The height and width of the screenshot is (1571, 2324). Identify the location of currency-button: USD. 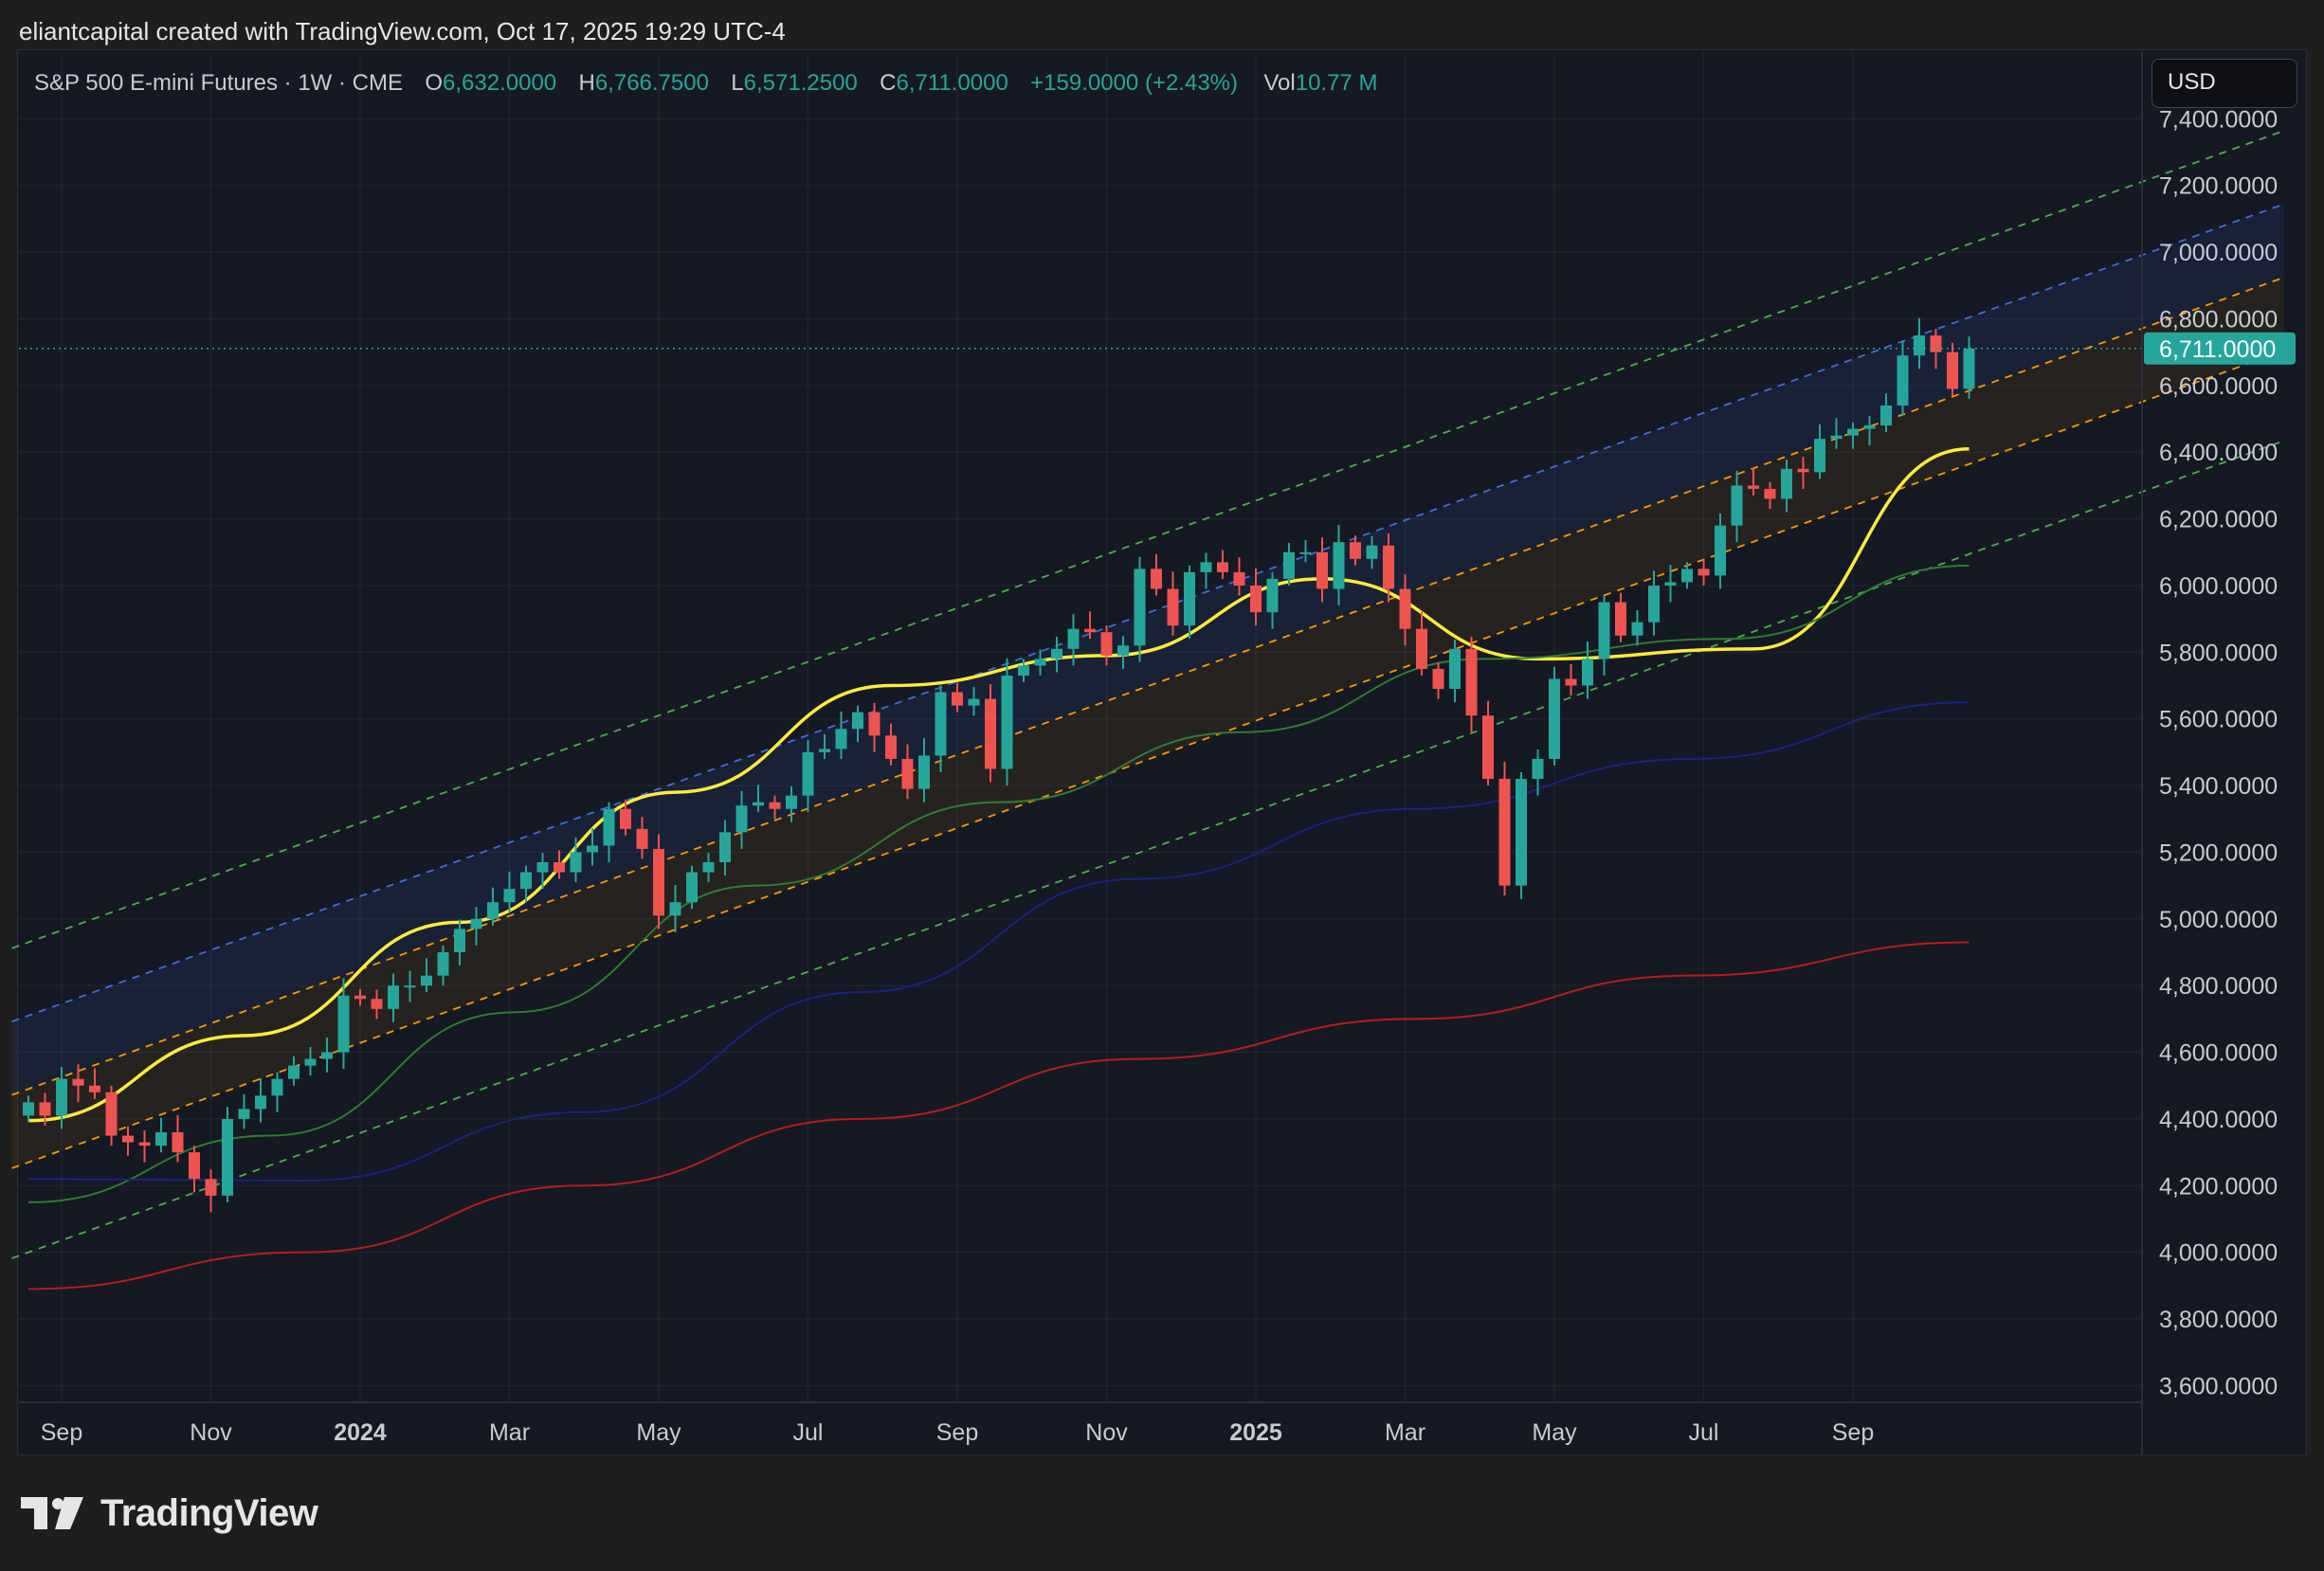
(2224, 84).